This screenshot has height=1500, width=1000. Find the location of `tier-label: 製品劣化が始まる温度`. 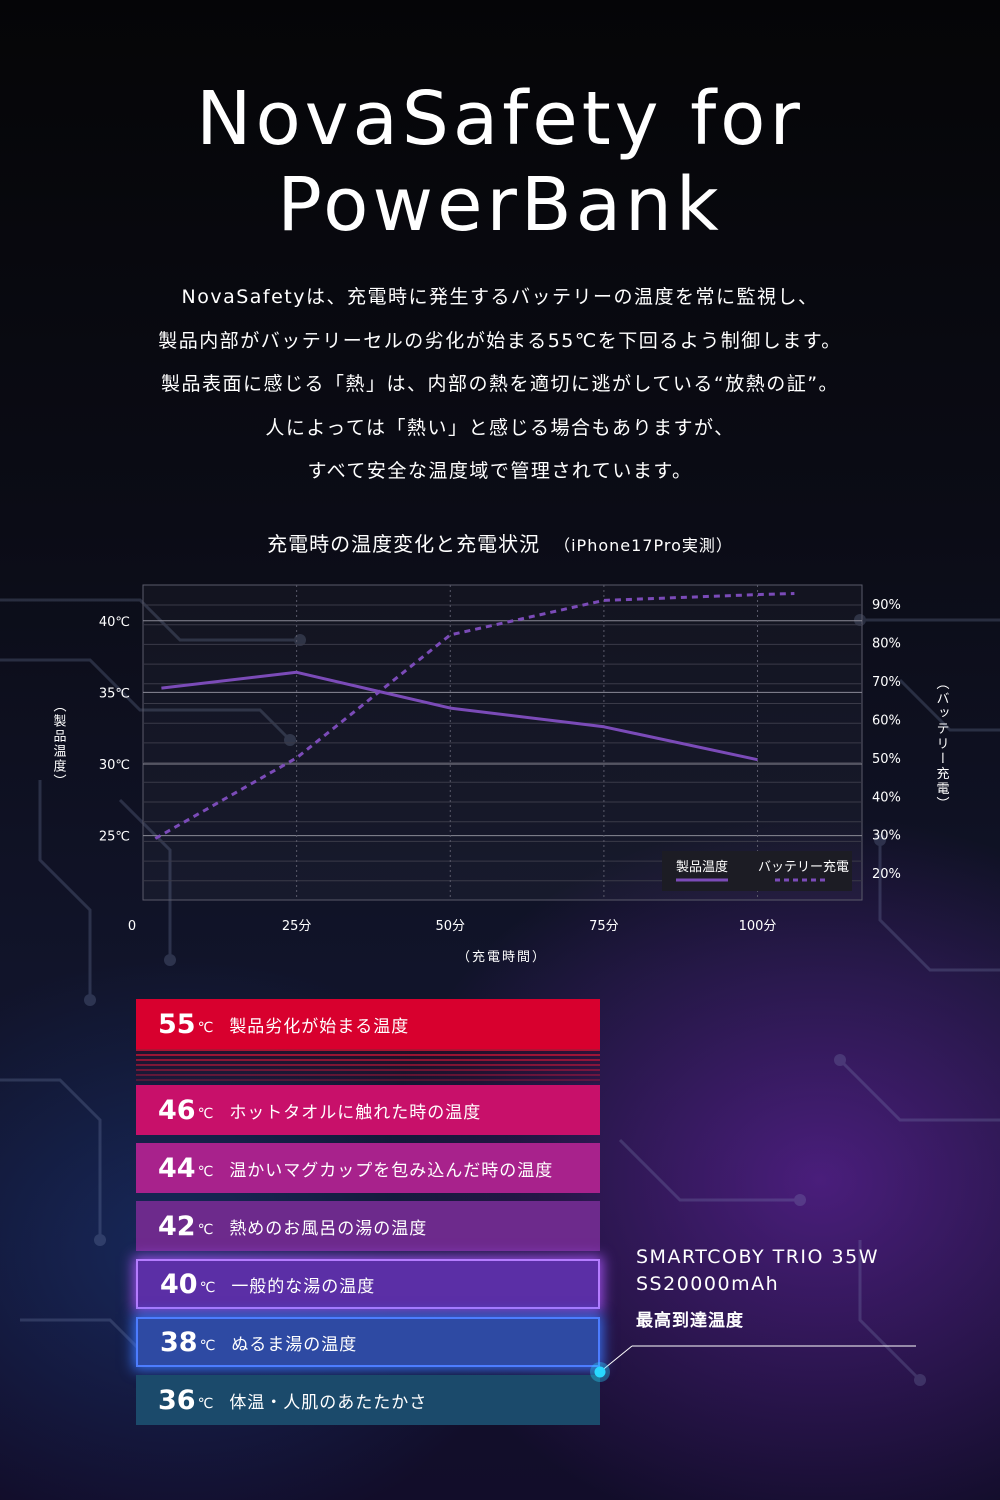

tier-label: 製品劣化が始まる温度 is located at coordinates (319, 1026).